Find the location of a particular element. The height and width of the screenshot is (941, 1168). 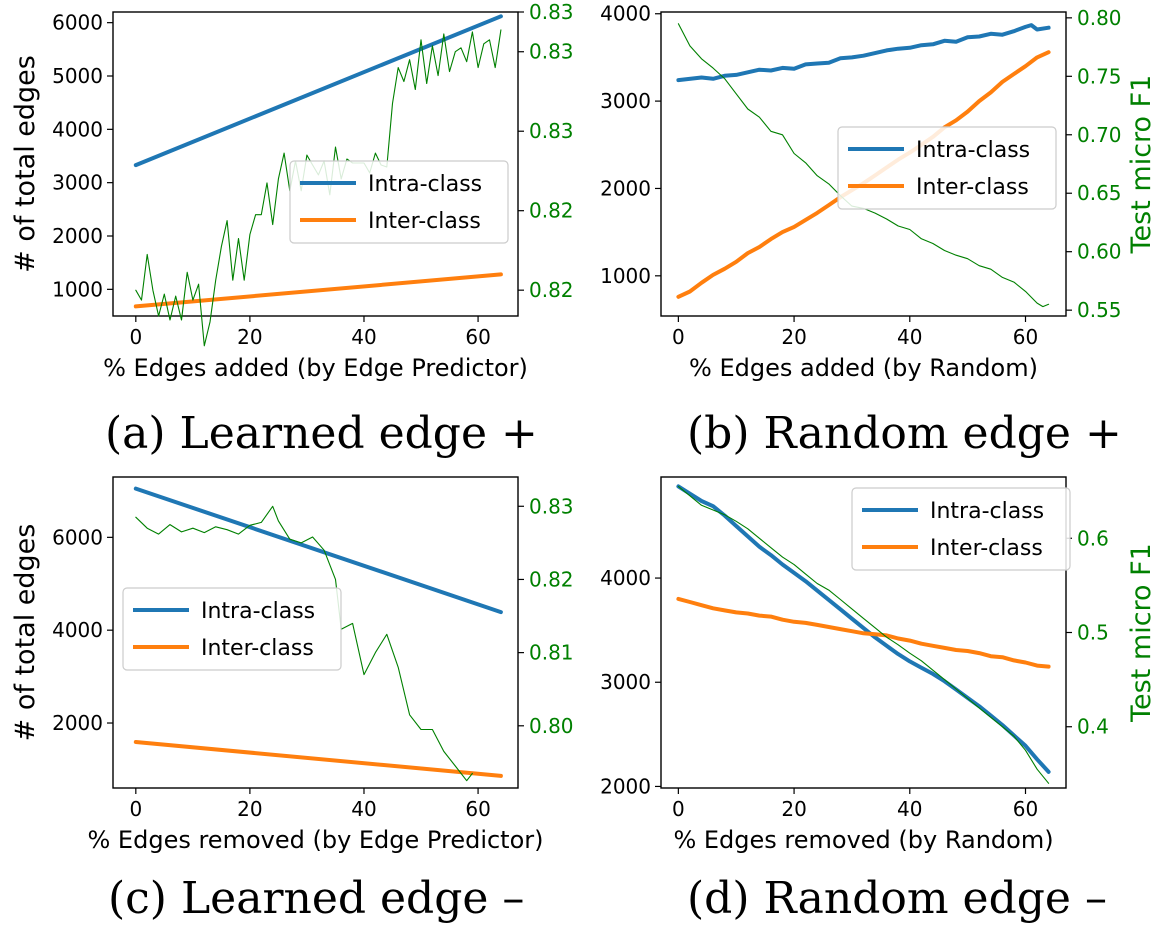

panel-b-x-tick-label: 0 is located at coordinates (678, 337).